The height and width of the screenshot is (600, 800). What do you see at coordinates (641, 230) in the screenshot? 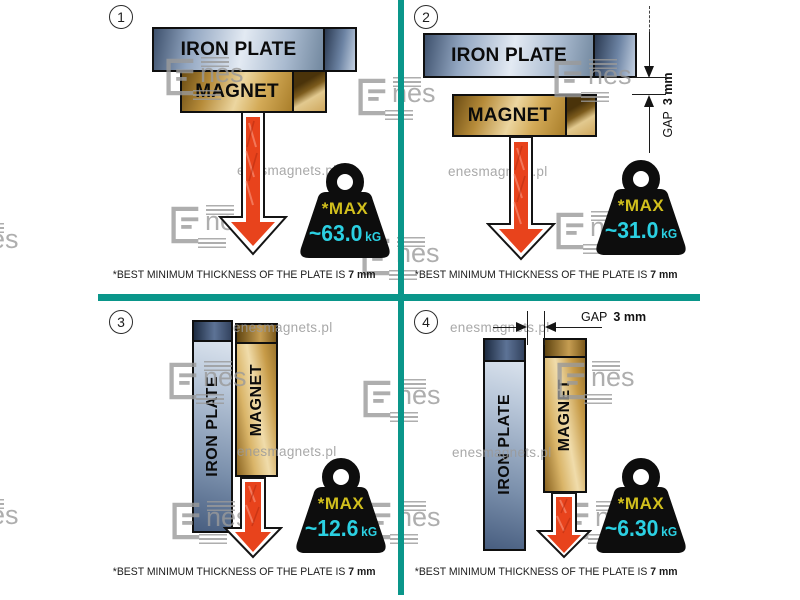
I see `max-value: ~31.0 kG` at bounding box center [641, 230].